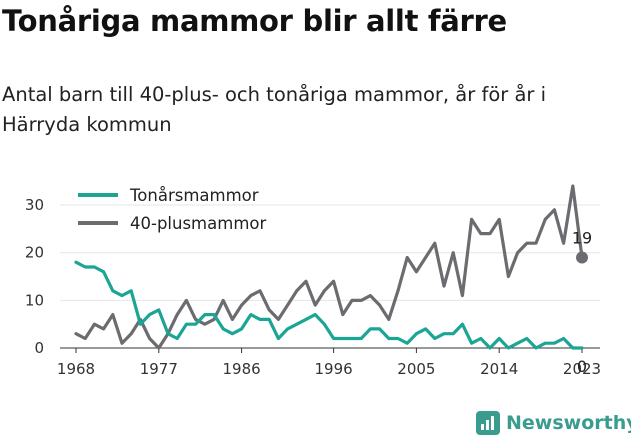  Describe the element at coordinates (172, 209) in the screenshot. I see `legend: Tonårsmammor 40-plusmammor` at that location.